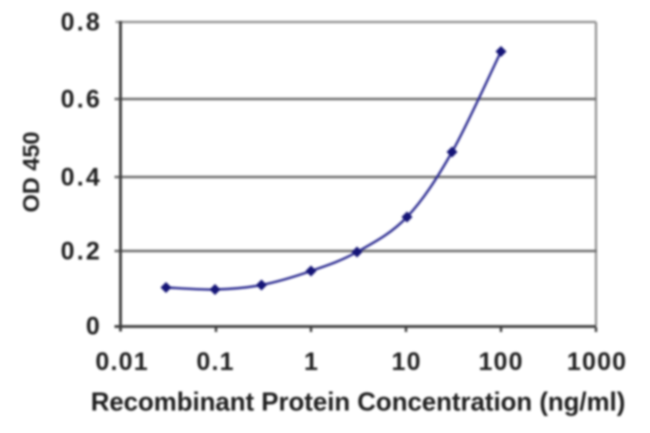 Image resolution: width=650 pixels, height=433 pixels. Describe the element at coordinates (121, 362) in the screenshot. I see `svg-text: 0.01` at that location.